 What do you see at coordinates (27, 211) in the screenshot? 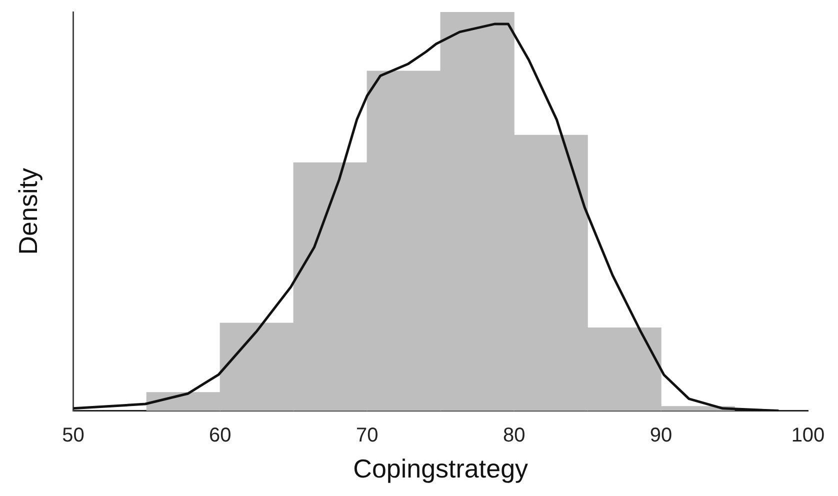
I see `y-axis-title: Density` at bounding box center [27, 211].